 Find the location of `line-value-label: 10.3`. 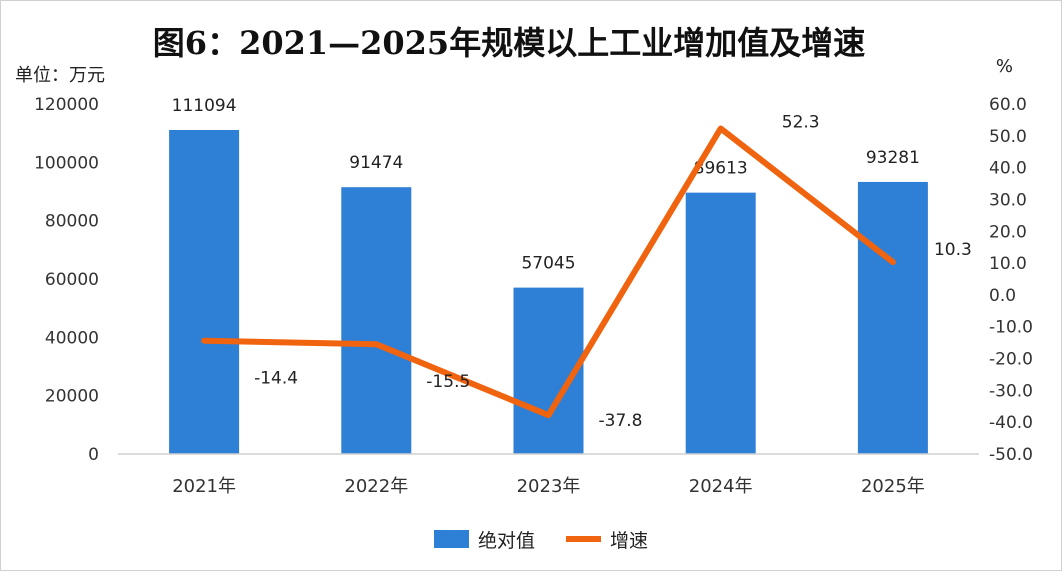

line-value-label: 10.3 is located at coordinates (953, 250).